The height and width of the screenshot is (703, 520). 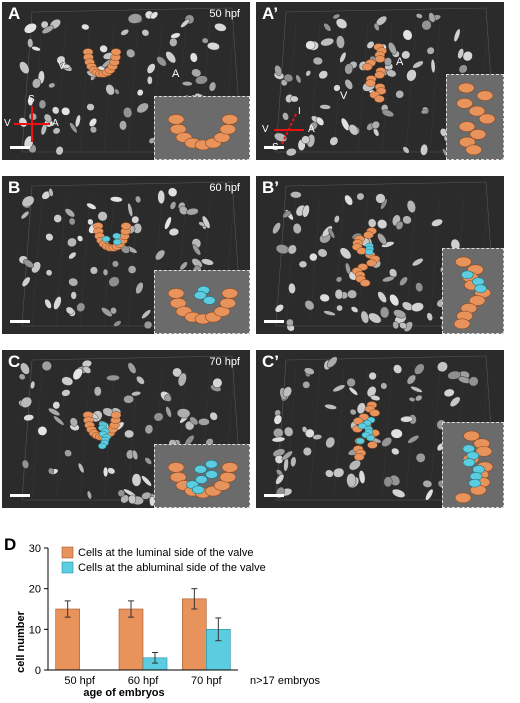 What do you see at coordinates (285, 681) in the screenshot?
I see `chart-sample-note: n>17 embryos` at bounding box center [285, 681].